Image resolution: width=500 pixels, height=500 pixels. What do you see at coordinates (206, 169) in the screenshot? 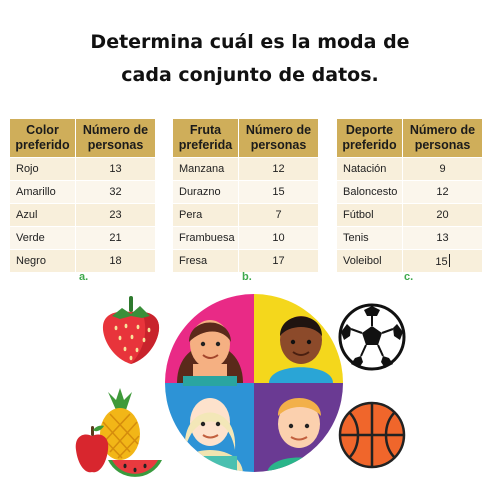
I see `cell-label: Manzana` at bounding box center [206, 169].